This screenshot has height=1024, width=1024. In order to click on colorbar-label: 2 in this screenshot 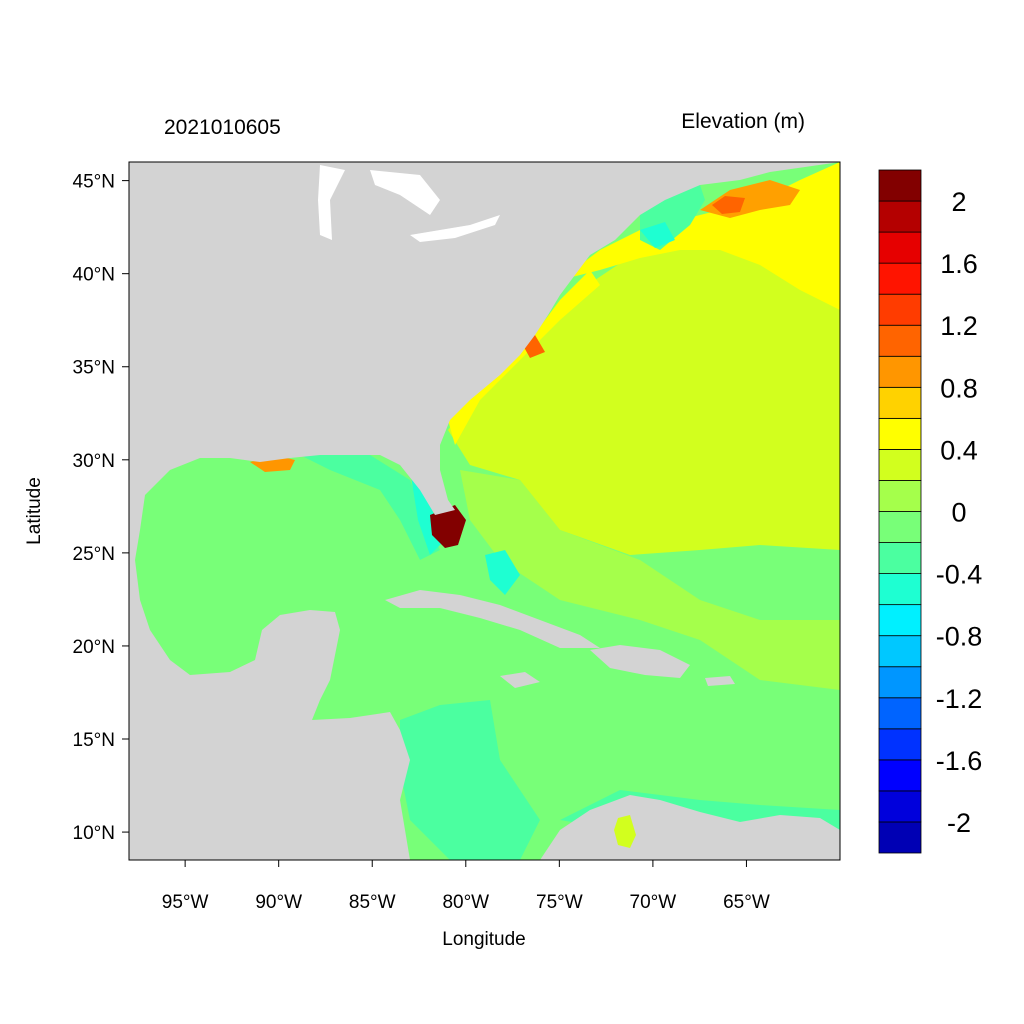, I will do `click(958, 202)`.